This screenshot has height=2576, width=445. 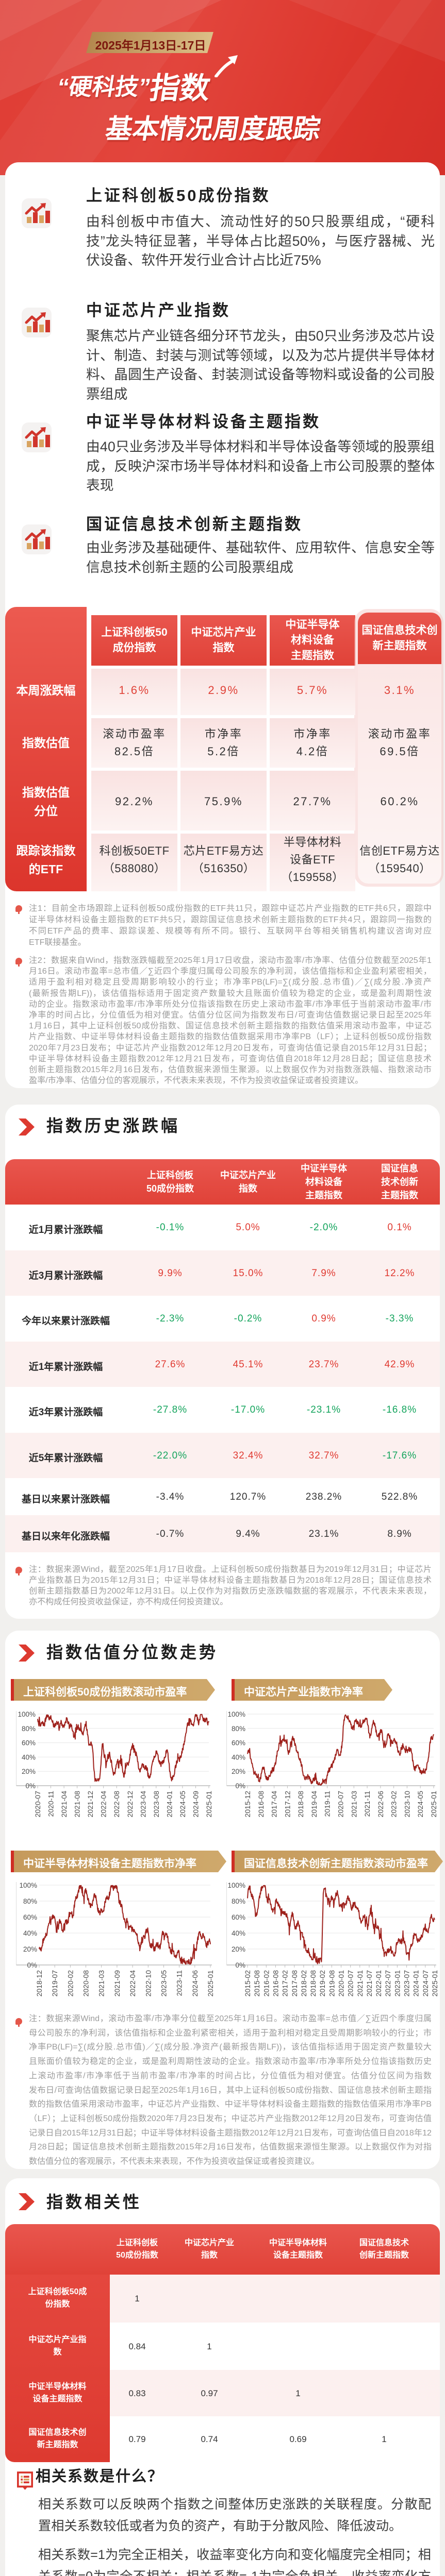 I want to click on svg-text: 2023-07, so click(x=407, y=1983).